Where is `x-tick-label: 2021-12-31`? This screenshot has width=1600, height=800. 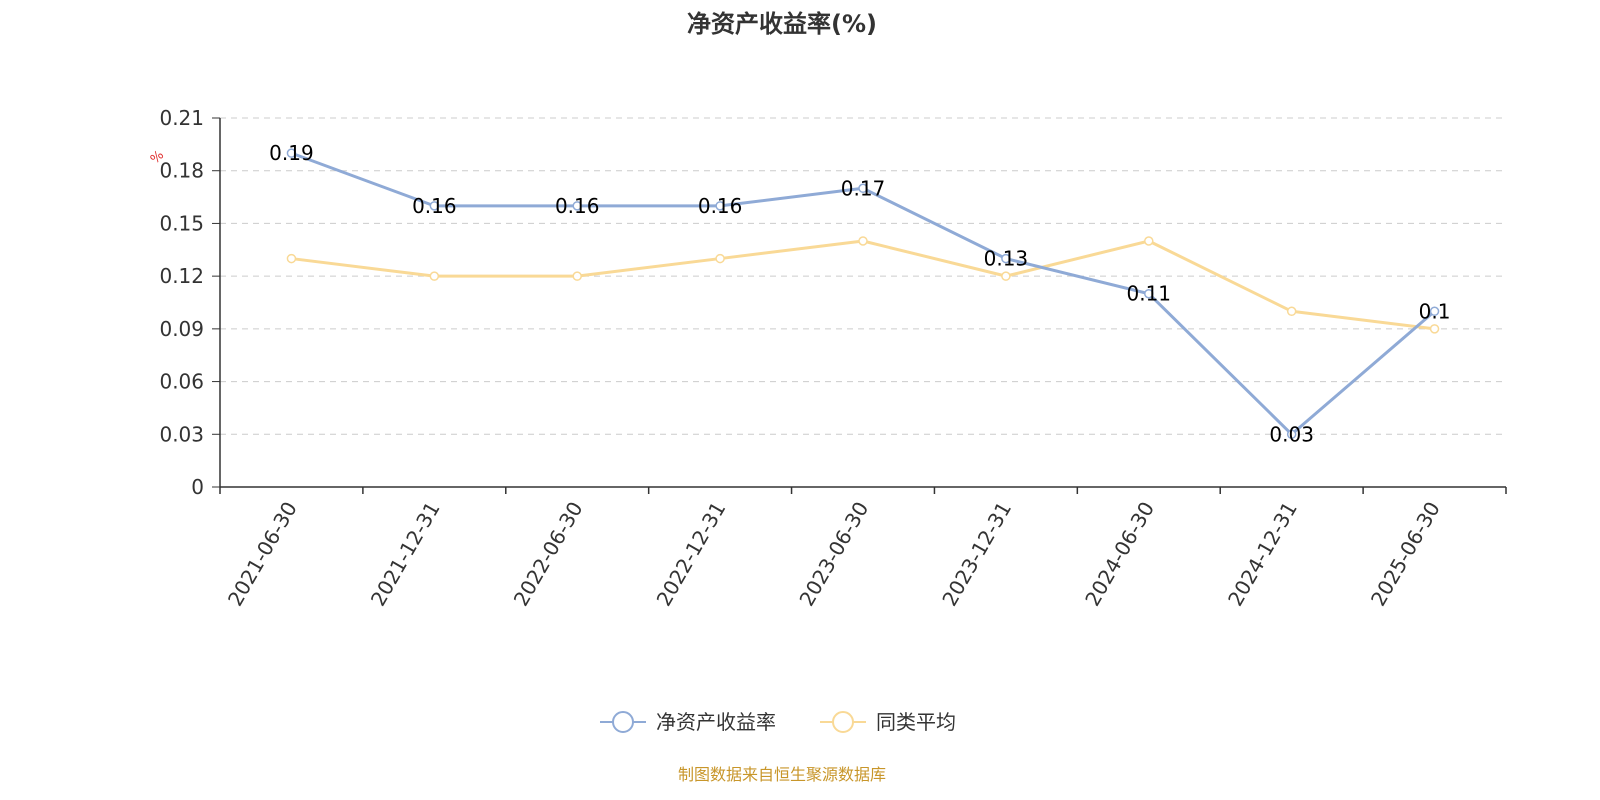 x-tick-label: 2021-12-31 is located at coordinates (405, 554).